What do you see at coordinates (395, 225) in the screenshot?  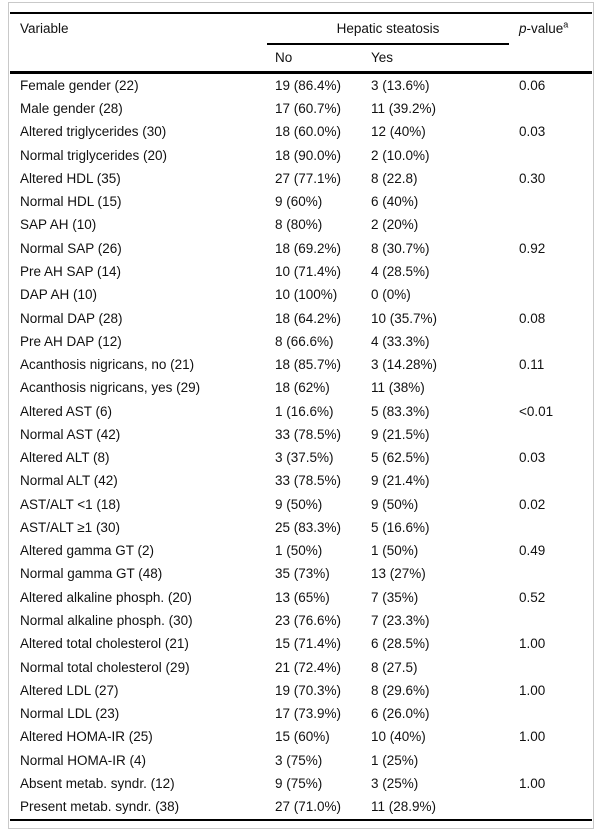 I see `cell-yes-count: 2 (20%)` at bounding box center [395, 225].